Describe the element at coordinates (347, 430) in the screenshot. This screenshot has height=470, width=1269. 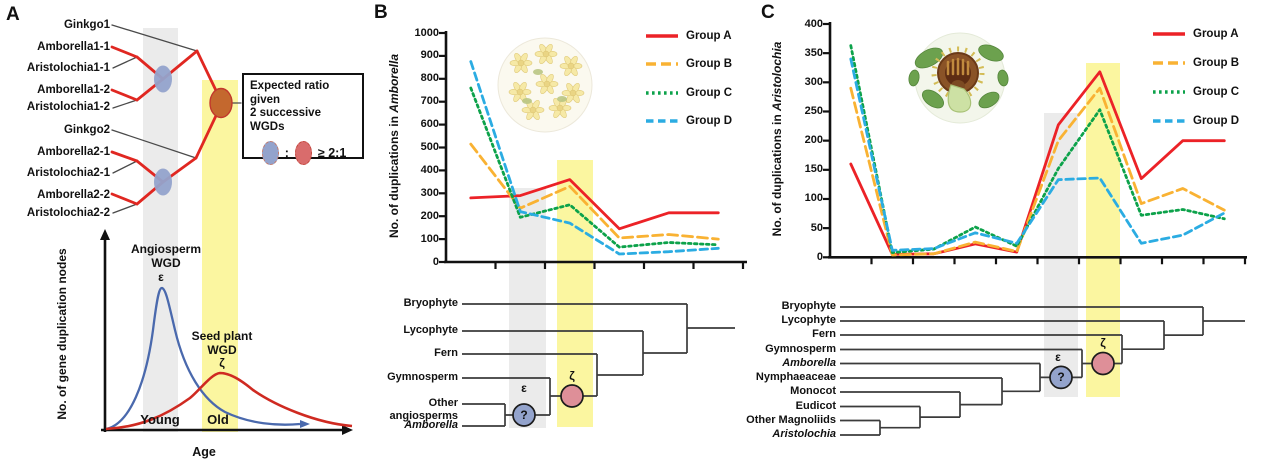
I see `x-axis-arrow` at that location.